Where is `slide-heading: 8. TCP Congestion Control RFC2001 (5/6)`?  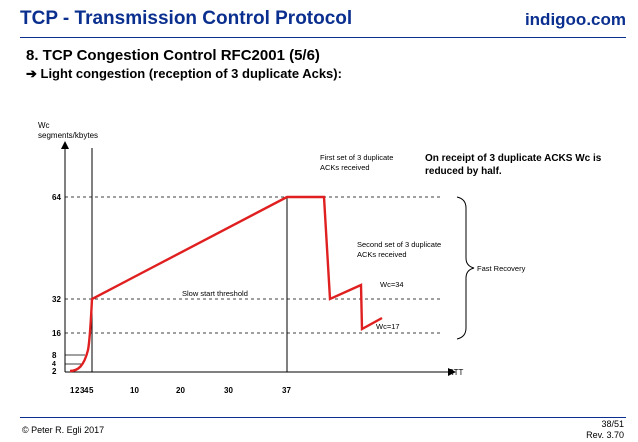
slide-heading: 8. TCP Congestion Control RFC2001 (5/6) is located at coordinates (173, 55).